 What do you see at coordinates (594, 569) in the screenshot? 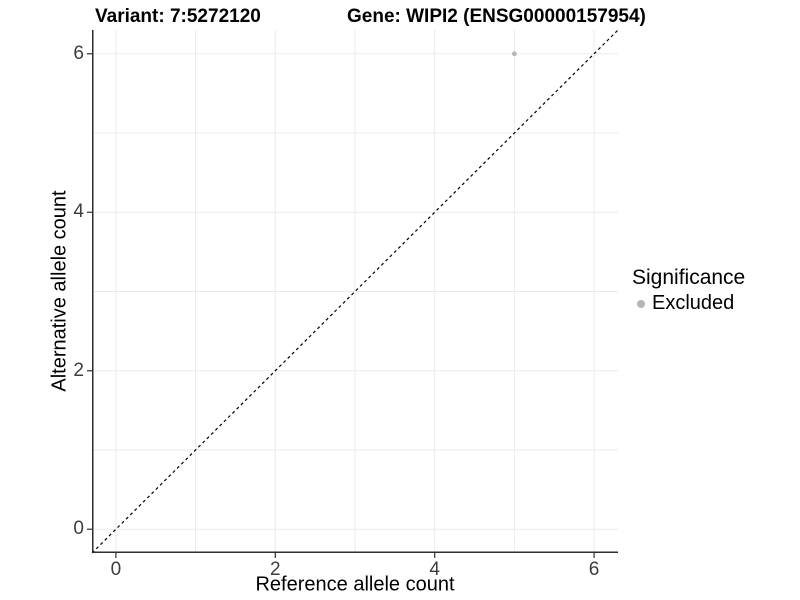
I see `x-tick-label: 6` at bounding box center [594, 569].